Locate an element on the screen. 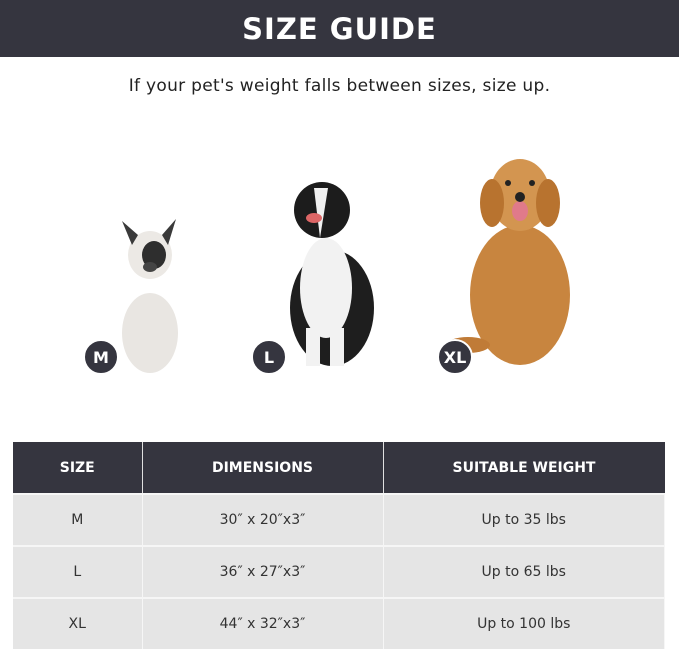 This screenshot has width=679, height=649. size-cell: L is located at coordinates (78, 571).